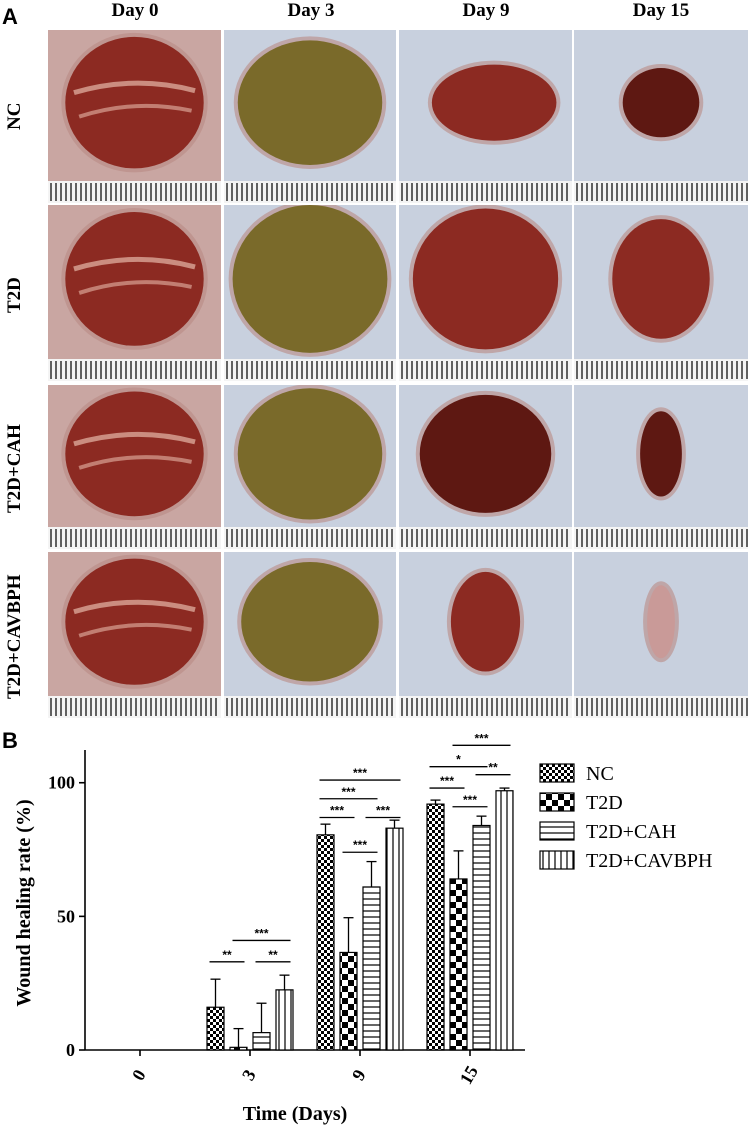 The width and height of the screenshot is (750, 1129). What do you see at coordinates (134, 635) in the screenshot?
I see `wound-photo-r4-c1` at bounding box center [134, 635].